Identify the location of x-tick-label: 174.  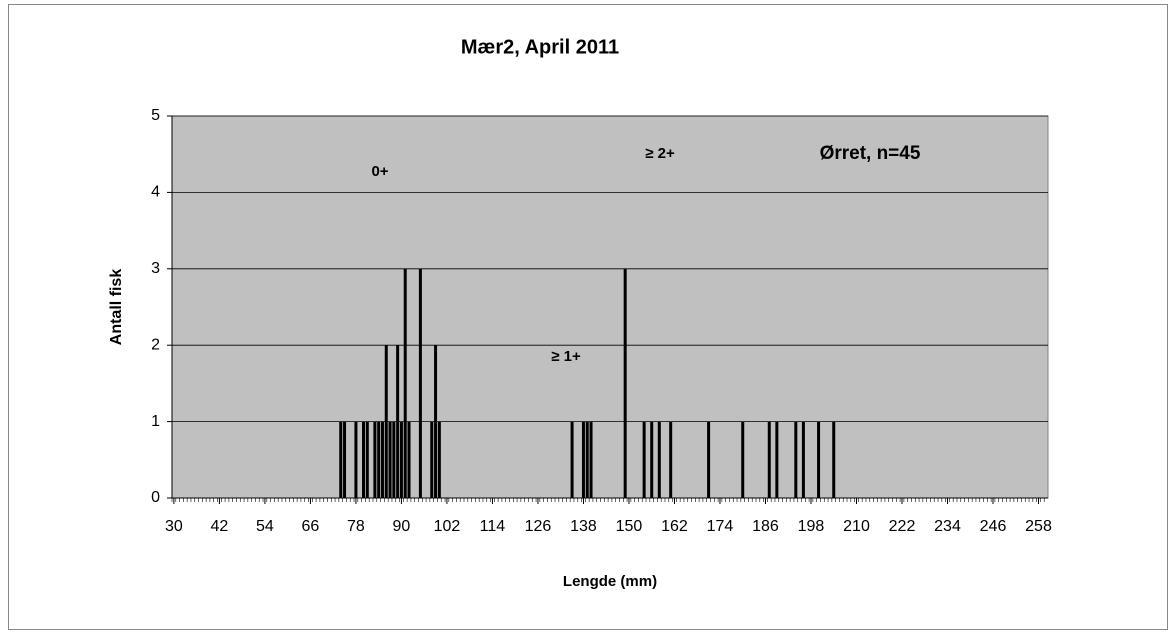
(720, 526).